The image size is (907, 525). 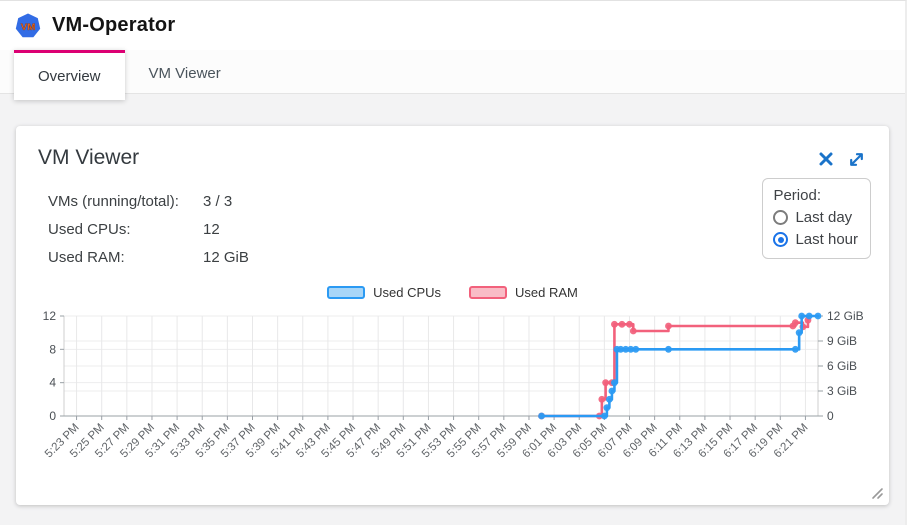 I want to click on resize-handle, so click(x=877, y=493).